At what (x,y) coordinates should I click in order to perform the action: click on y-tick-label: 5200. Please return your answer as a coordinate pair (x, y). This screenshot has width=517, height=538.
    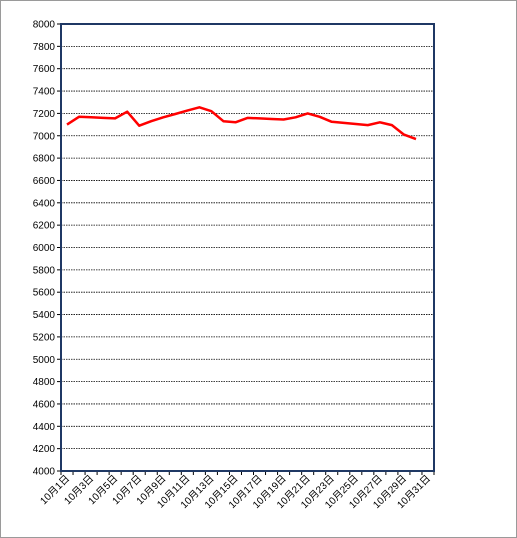
    Looking at the image, I should click on (44, 337).